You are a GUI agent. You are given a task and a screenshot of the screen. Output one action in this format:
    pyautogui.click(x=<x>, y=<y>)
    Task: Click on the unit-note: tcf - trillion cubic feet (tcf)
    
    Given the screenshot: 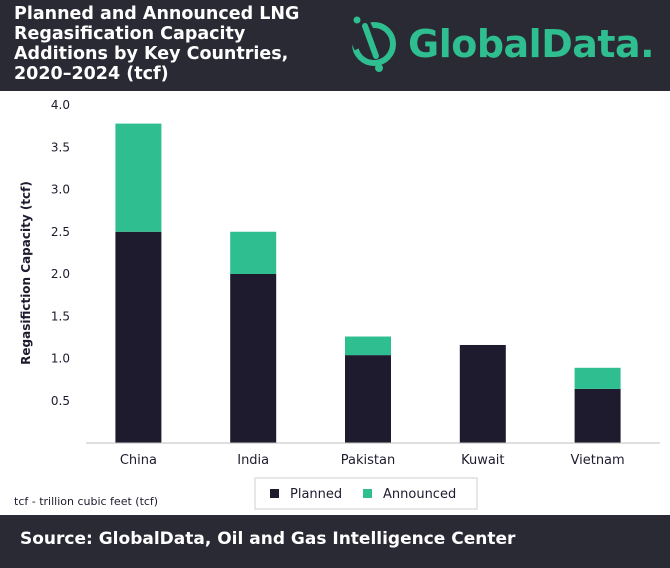 What is the action you would take?
    pyautogui.click(x=86, y=501)
    